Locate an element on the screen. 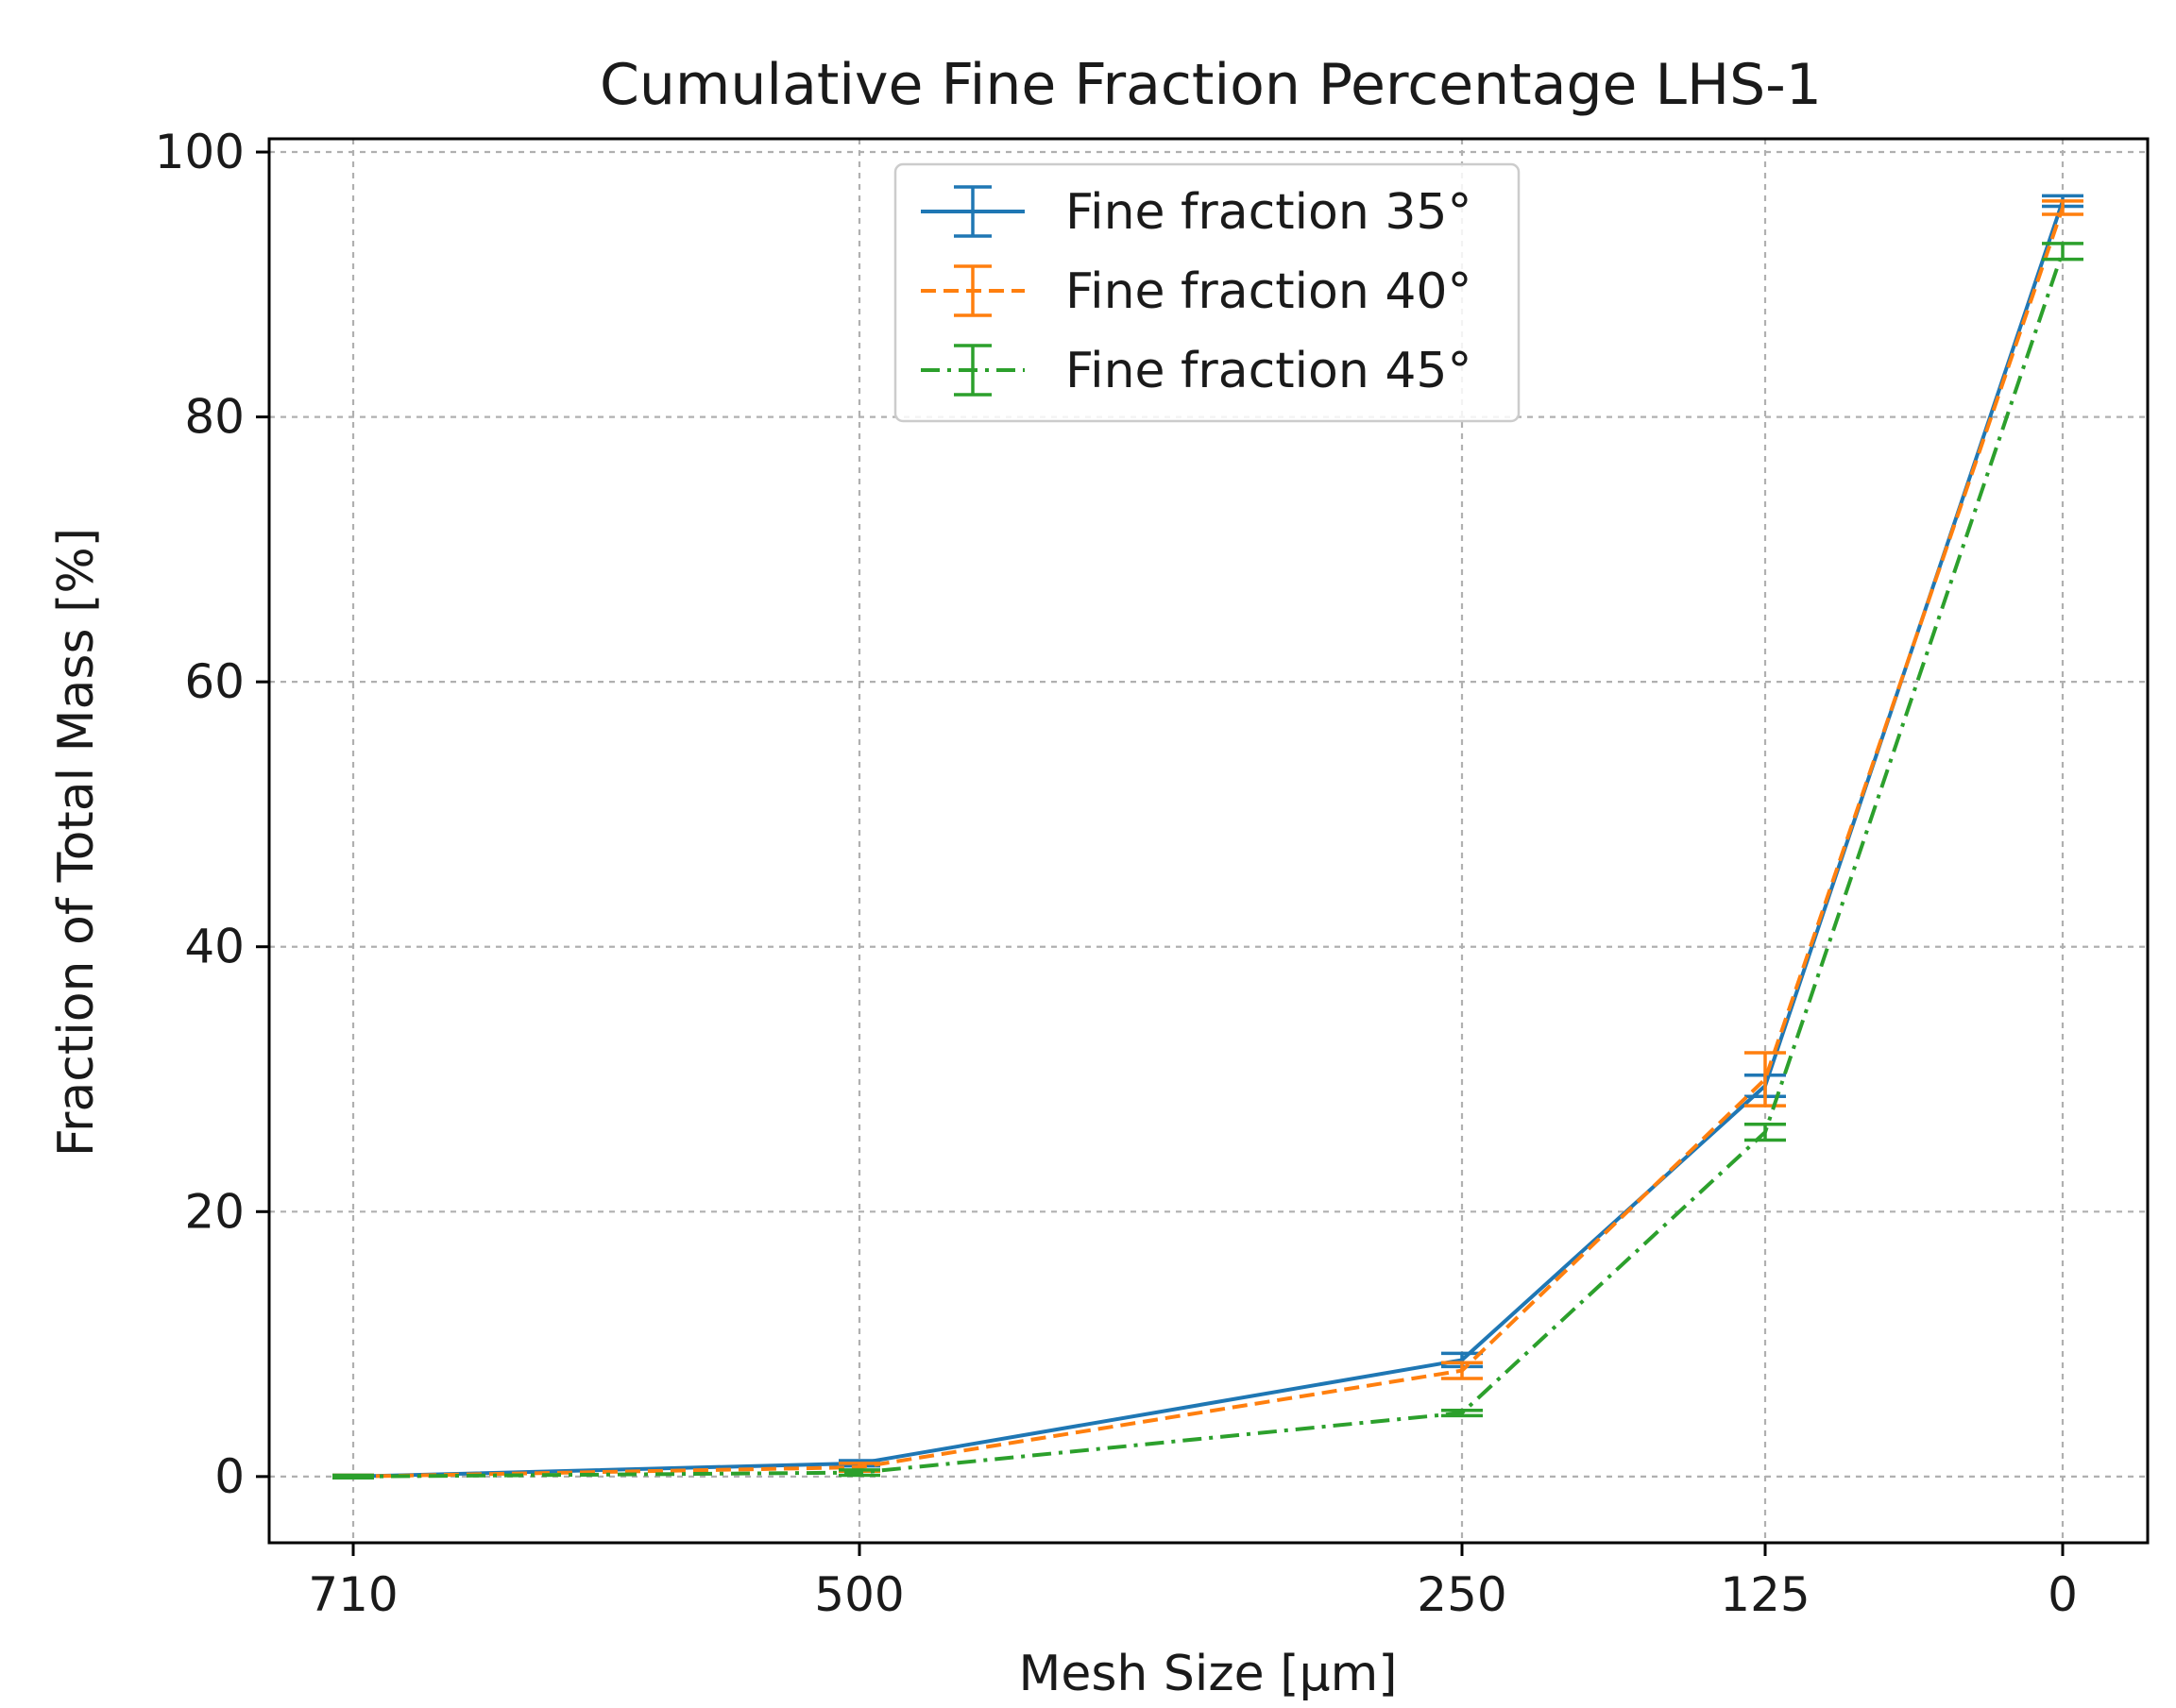  y-tick-label: 60 is located at coordinates (214, 681).